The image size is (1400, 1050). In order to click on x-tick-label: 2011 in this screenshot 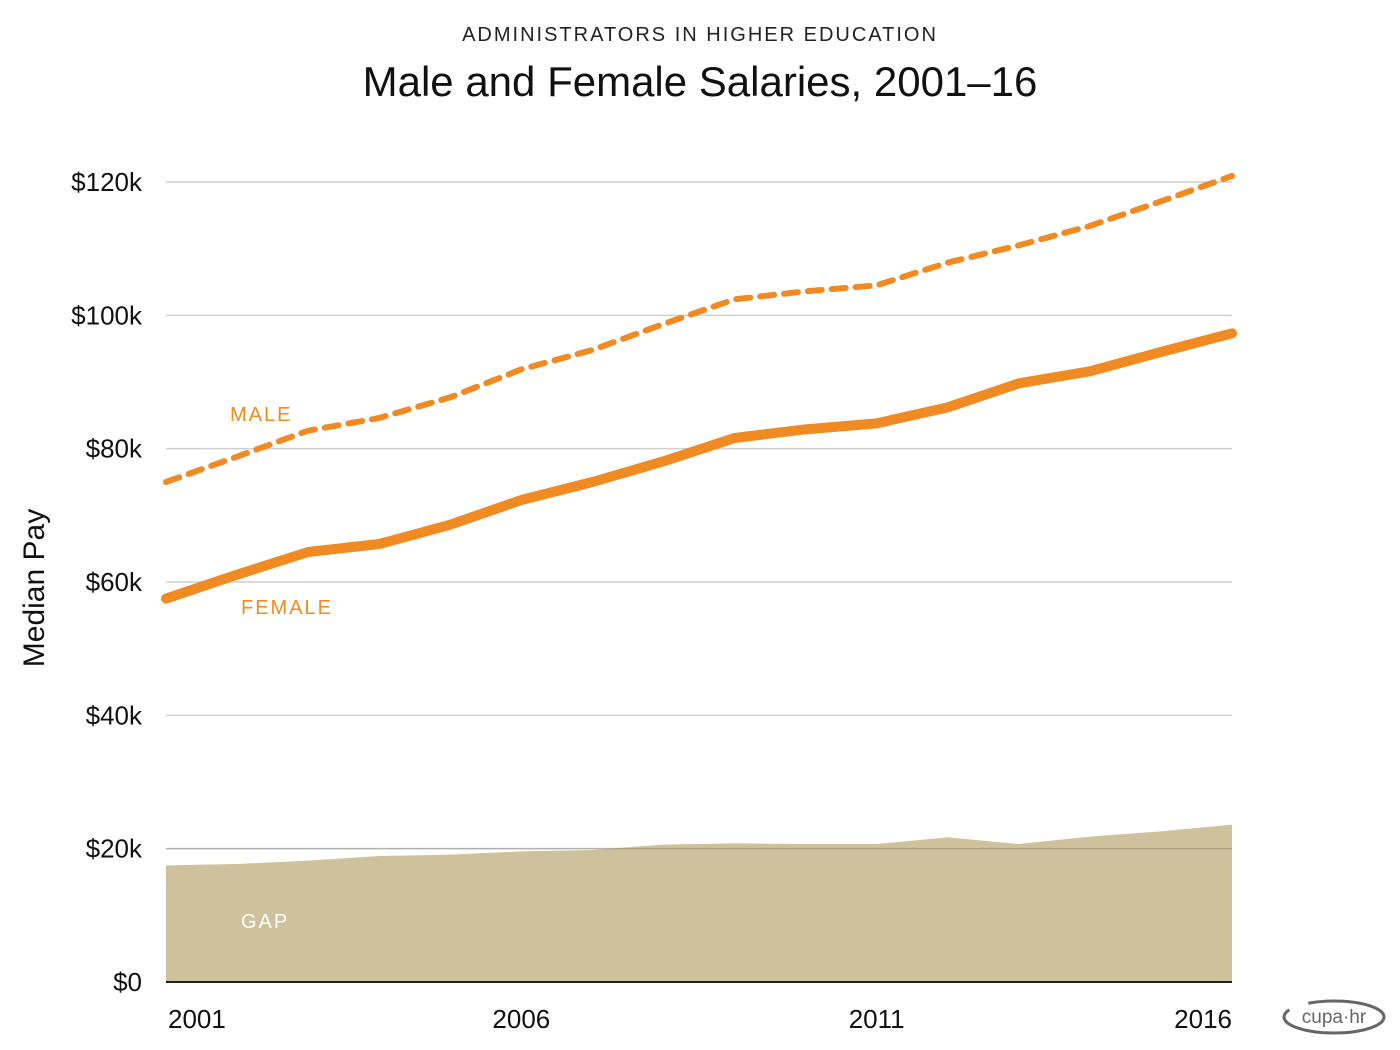, I will do `click(877, 1019)`.